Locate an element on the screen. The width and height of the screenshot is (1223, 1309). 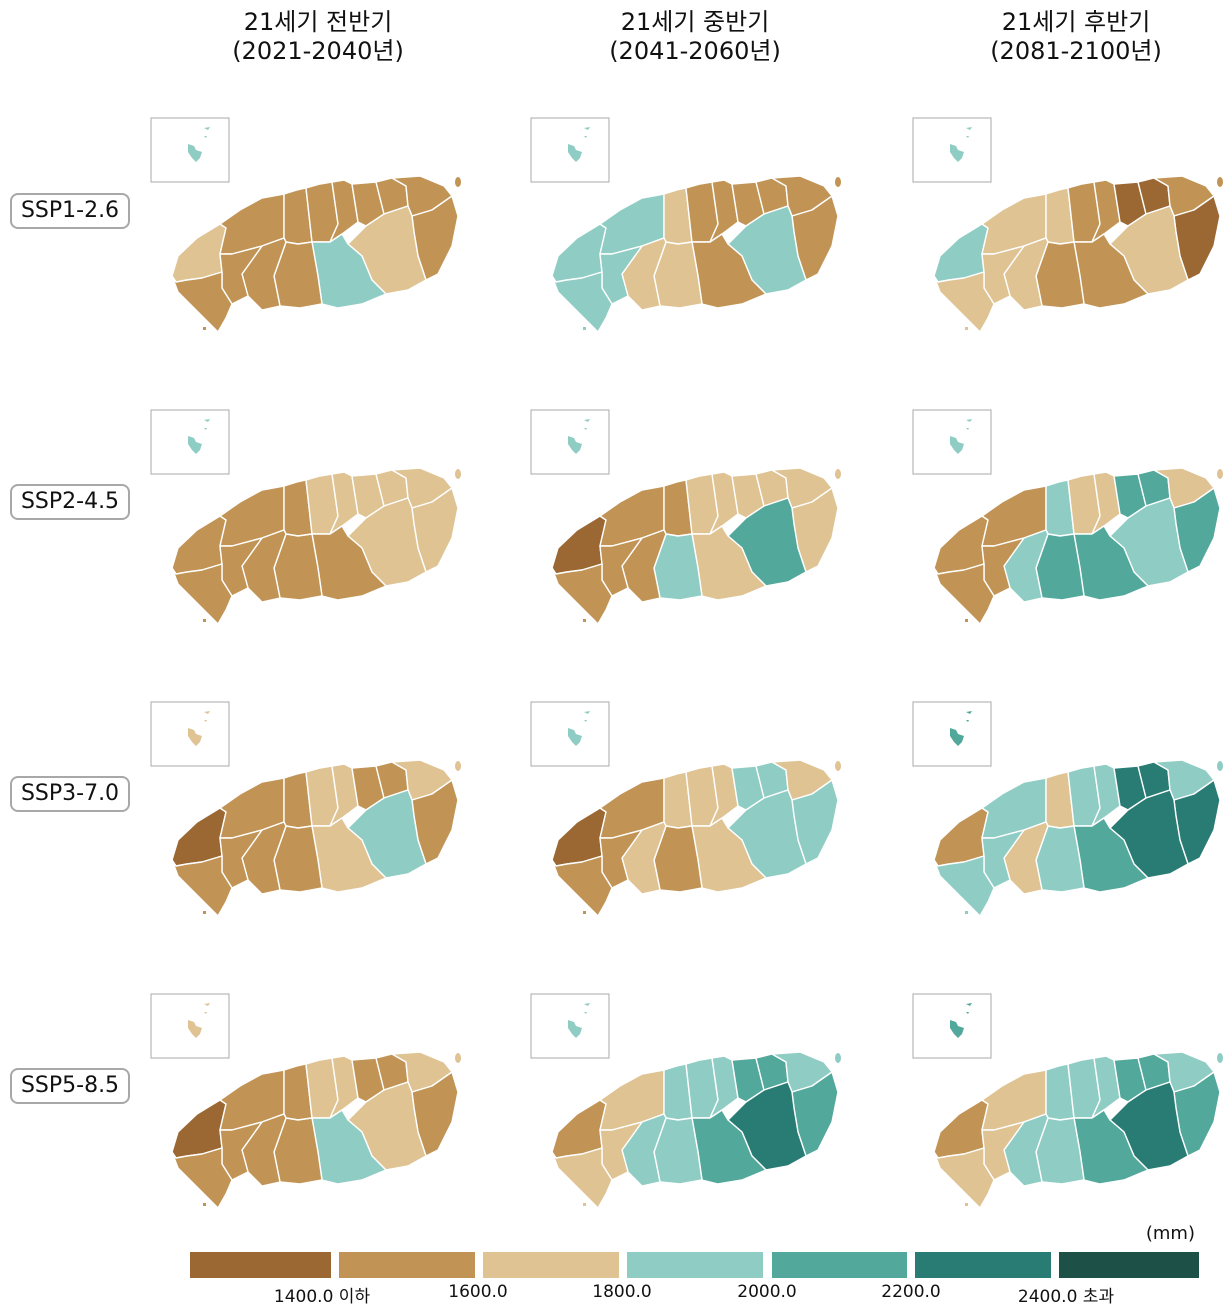
column-header-1: 21세기 전반기 (2021-2040년) is located at coordinates (318, 37).